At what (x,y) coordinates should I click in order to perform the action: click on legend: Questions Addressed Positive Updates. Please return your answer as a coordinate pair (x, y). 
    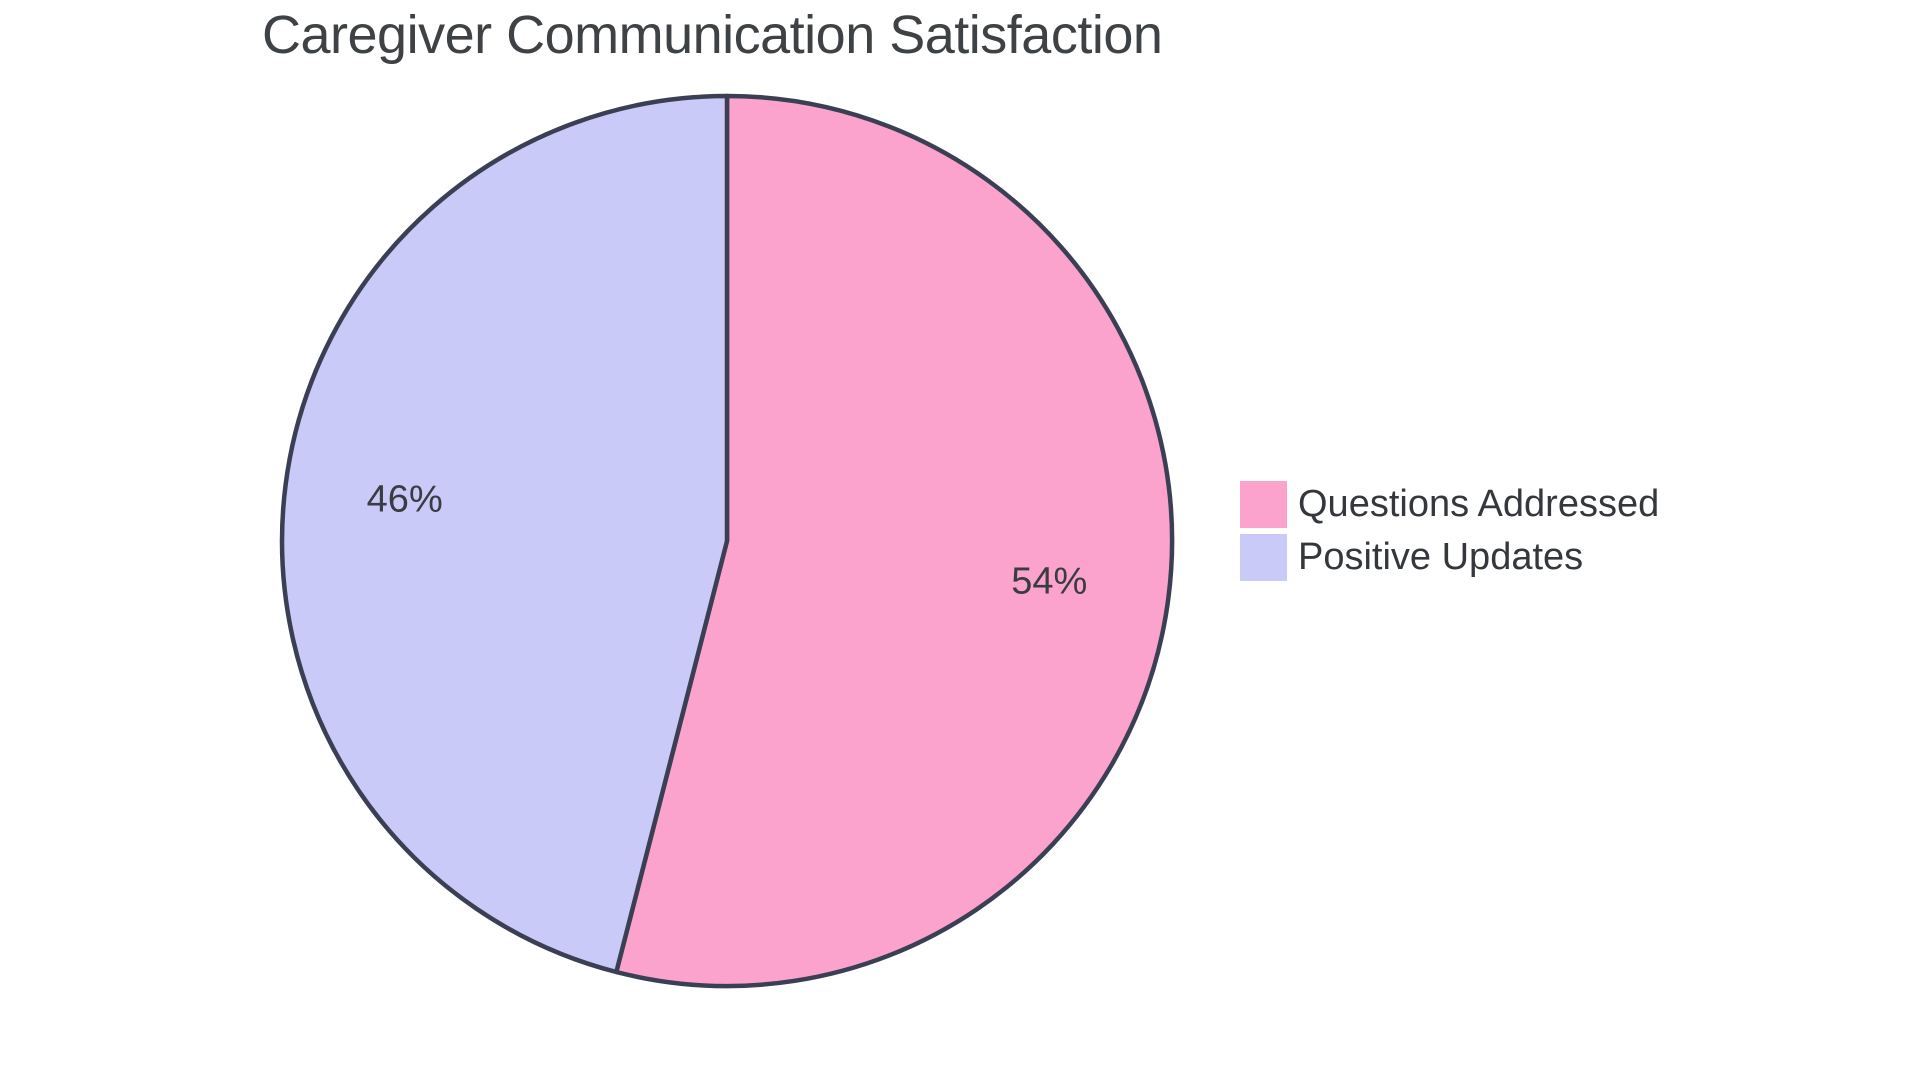
    Looking at the image, I should click on (1449, 531).